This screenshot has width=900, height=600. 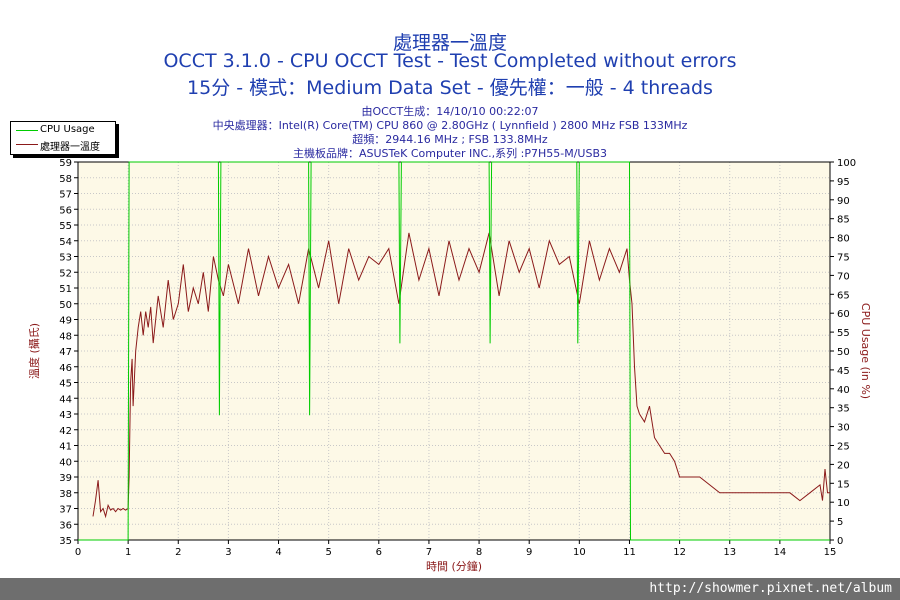 What do you see at coordinates (65, 399) in the screenshot?
I see `y-left-tick-label: 44` at bounding box center [65, 399].